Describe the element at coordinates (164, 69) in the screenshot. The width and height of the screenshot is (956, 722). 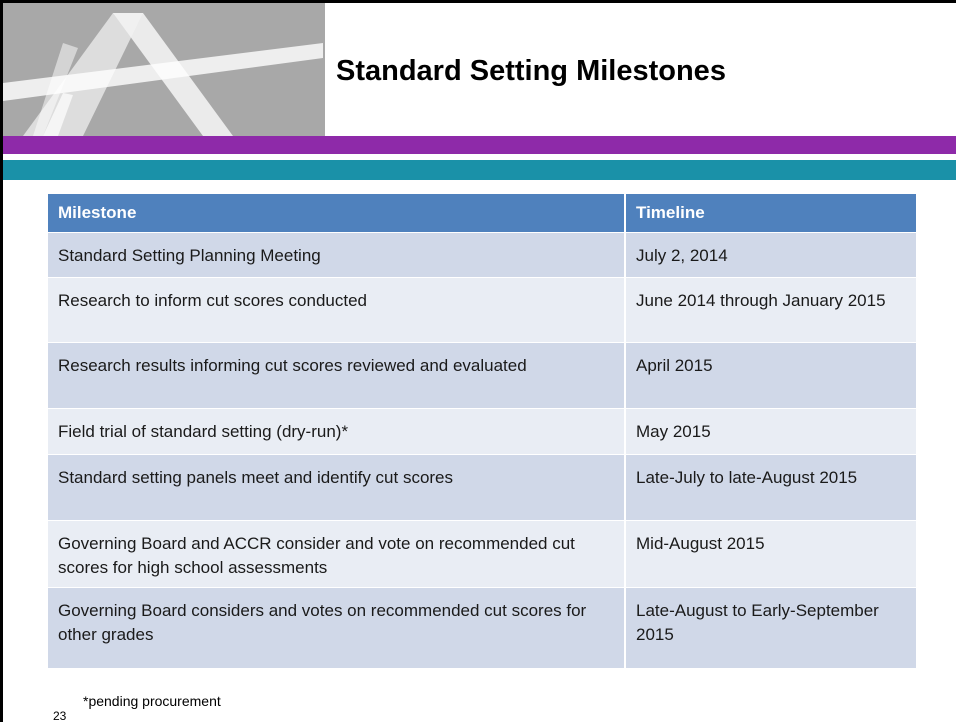
I see `logo` at that location.